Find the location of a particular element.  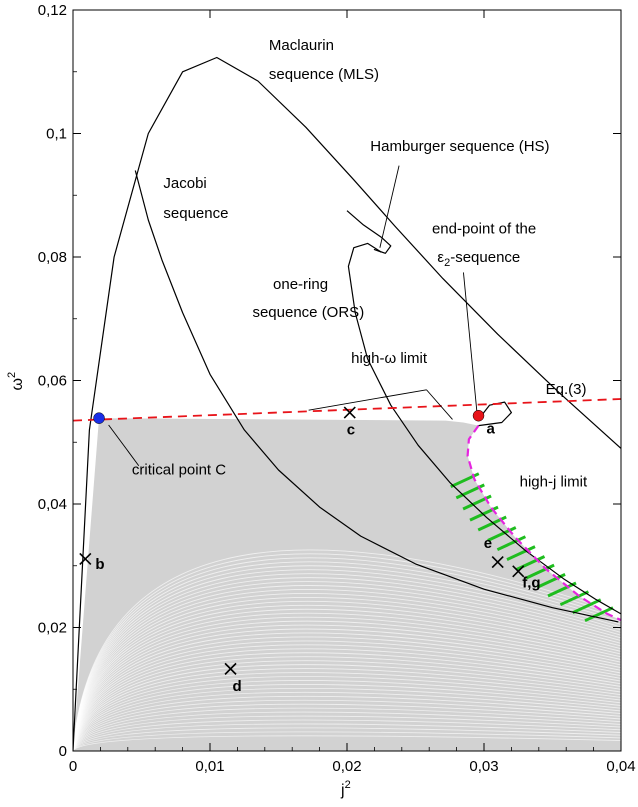

point-c-cross is located at coordinates (349, 412).